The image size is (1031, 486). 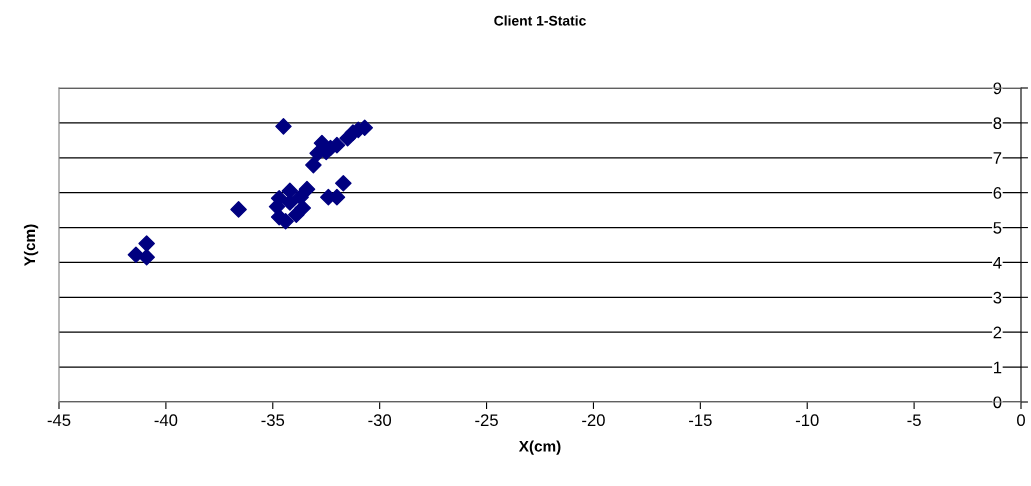 I want to click on y-tick-label: 8, so click(x=997, y=123).